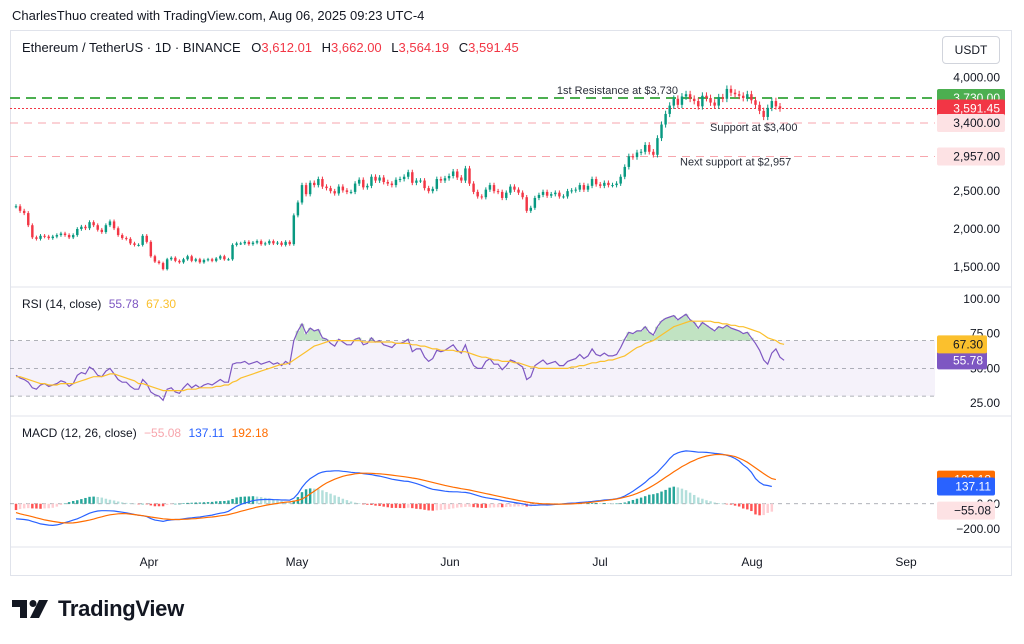 The height and width of the screenshot is (644, 1024). I want to click on macd-hist-value: −55.08, so click(163, 433).